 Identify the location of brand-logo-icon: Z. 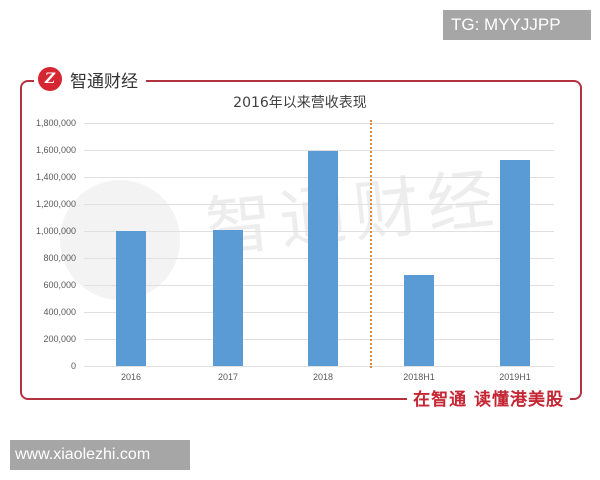
(50, 79).